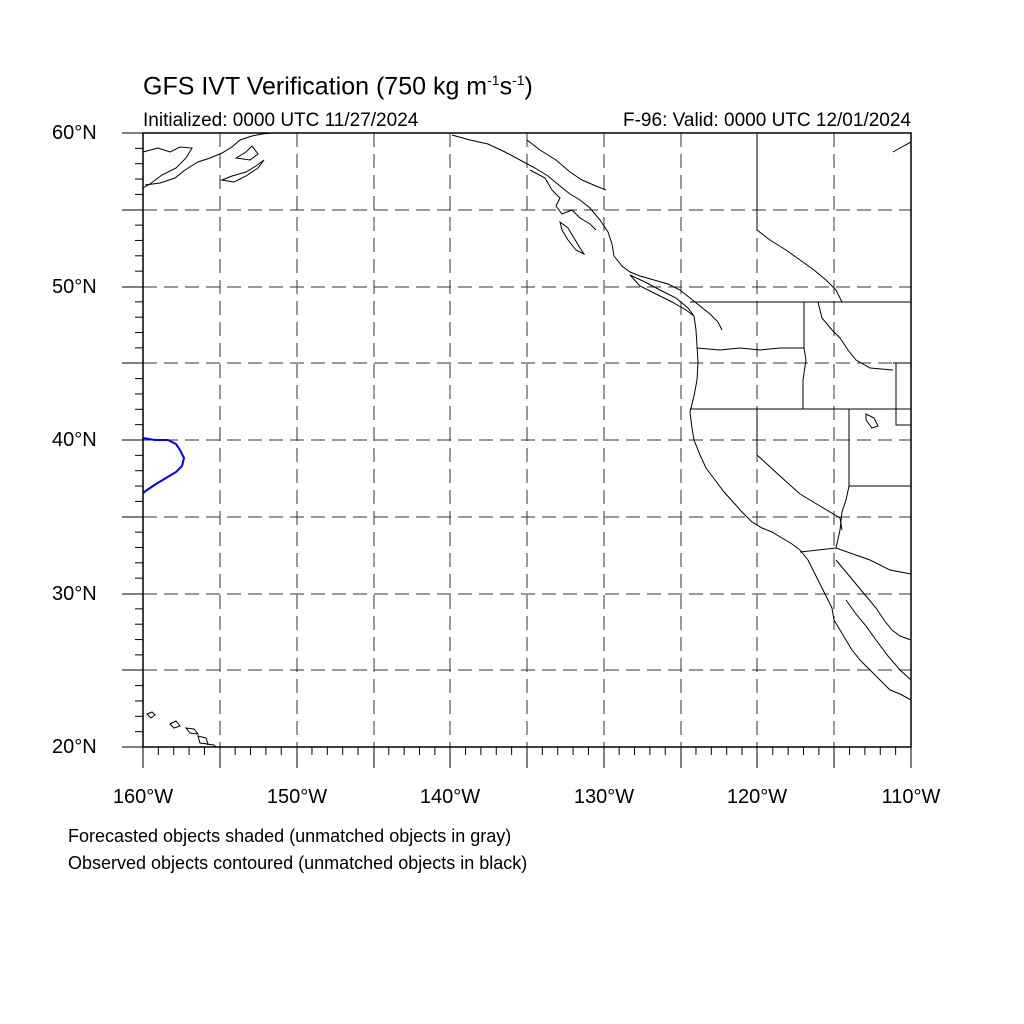 This screenshot has width=1024, height=1024. What do you see at coordinates (804, 355) in the screenshot?
I see `id-west-border` at bounding box center [804, 355].